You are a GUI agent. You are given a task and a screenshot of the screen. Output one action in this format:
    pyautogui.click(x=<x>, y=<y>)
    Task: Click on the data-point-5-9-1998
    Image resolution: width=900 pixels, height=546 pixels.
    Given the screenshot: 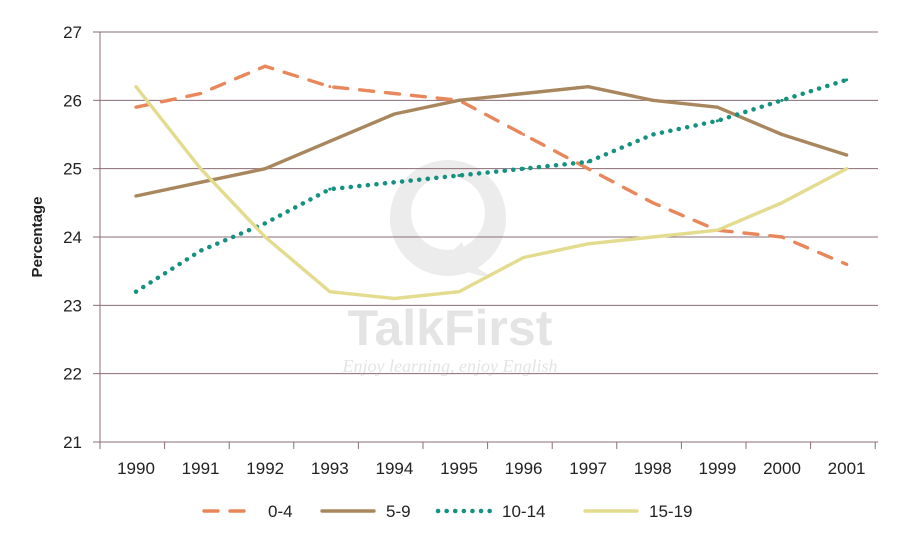 What is the action you would take?
    pyautogui.click(x=653, y=100)
    